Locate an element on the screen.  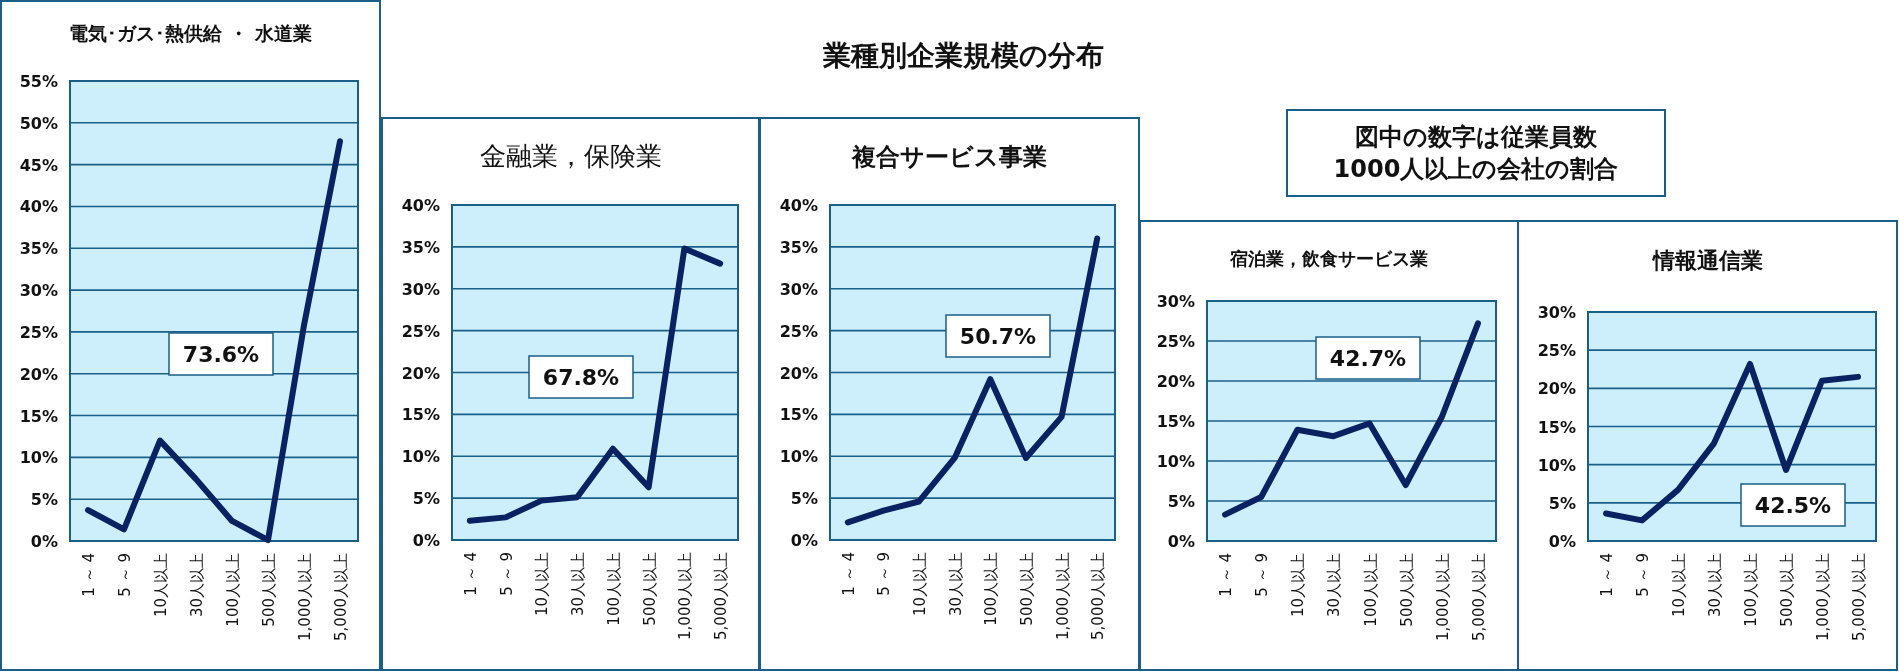
y-tick-label: 45% is located at coordinates (38, 165).